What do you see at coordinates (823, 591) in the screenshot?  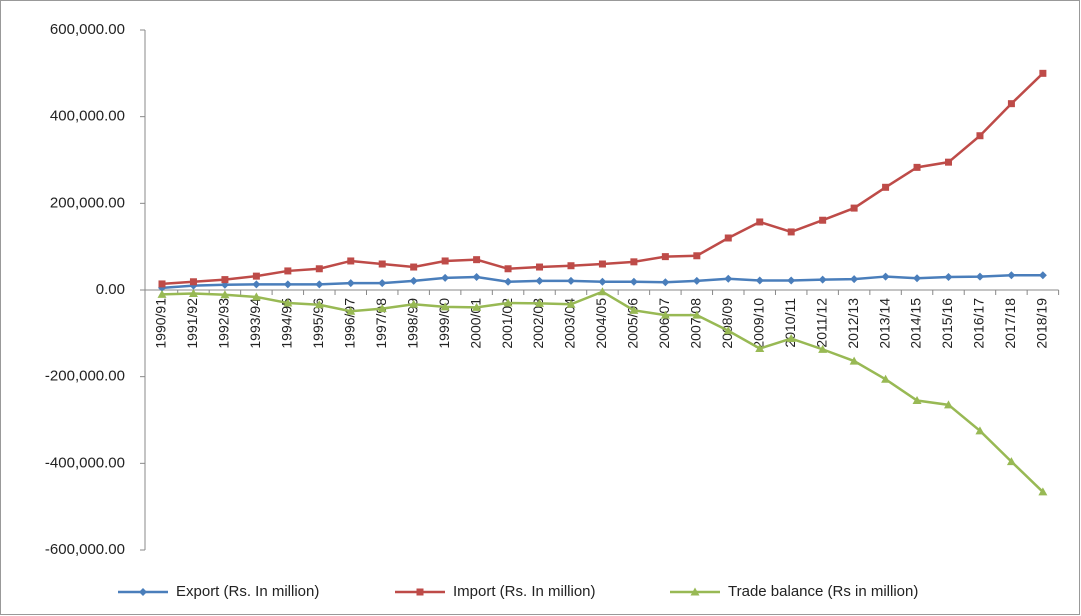 I see `legend-label: Trade balance (Rs in million)` at bounding box center [823, 591].